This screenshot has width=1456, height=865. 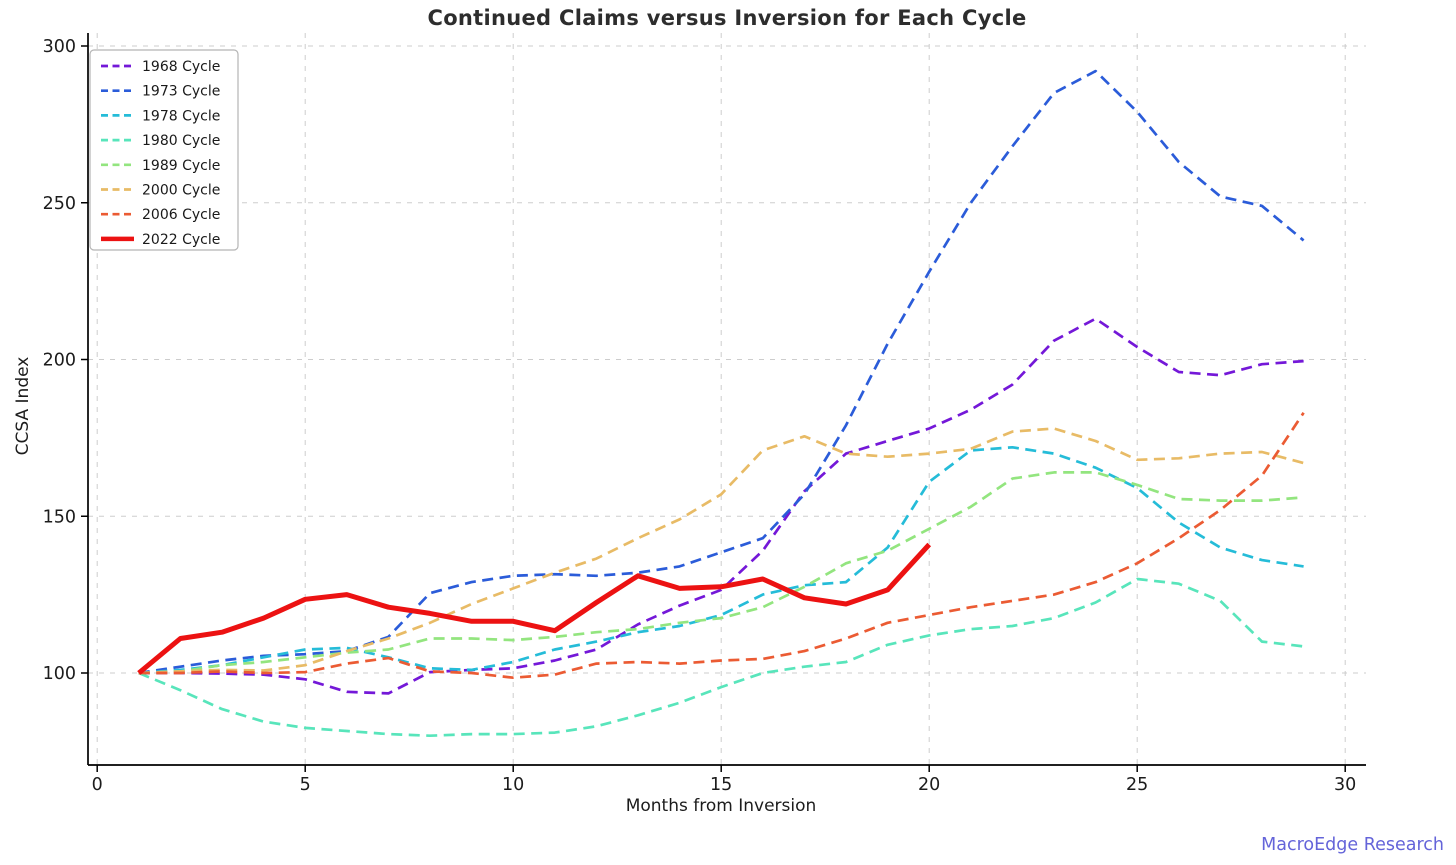 What do you see at coordinates (721, 806) in the screenshot?
I see `x-axis-label: Months from Inversion` at bounding box center [721, 806].